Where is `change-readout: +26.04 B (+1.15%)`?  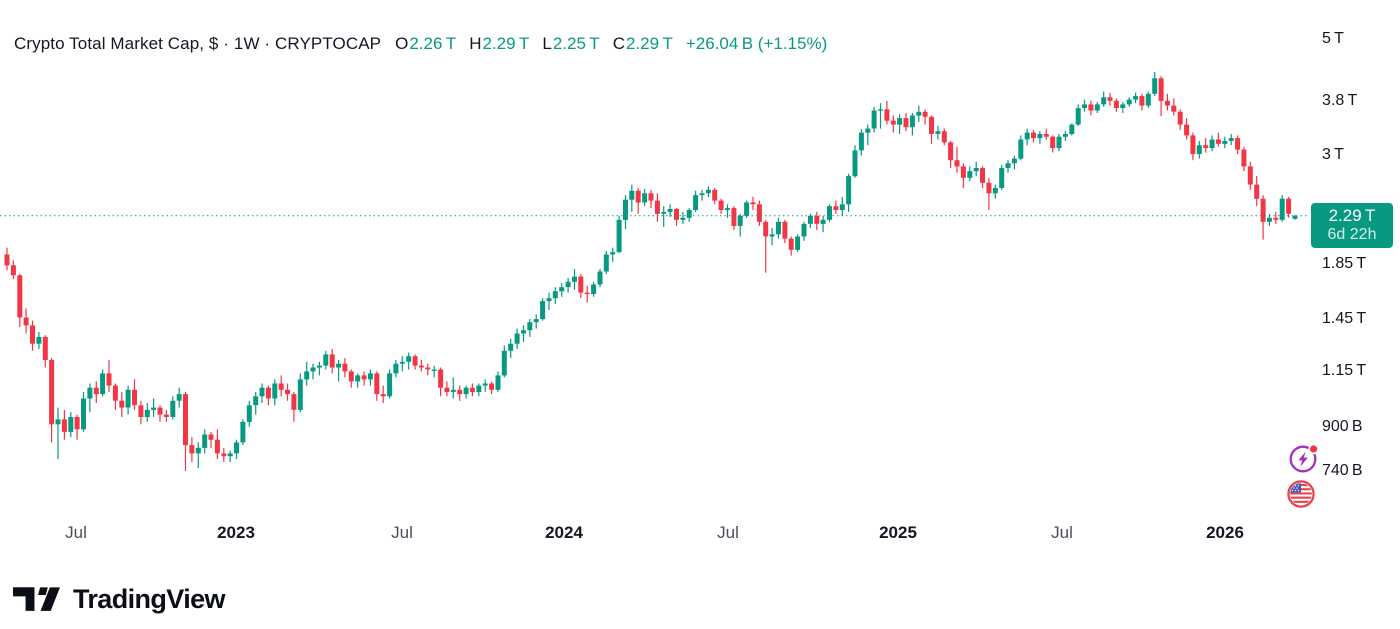 change-readout: +26.04 B (+1.15%) is located at coordinates (756, 43).